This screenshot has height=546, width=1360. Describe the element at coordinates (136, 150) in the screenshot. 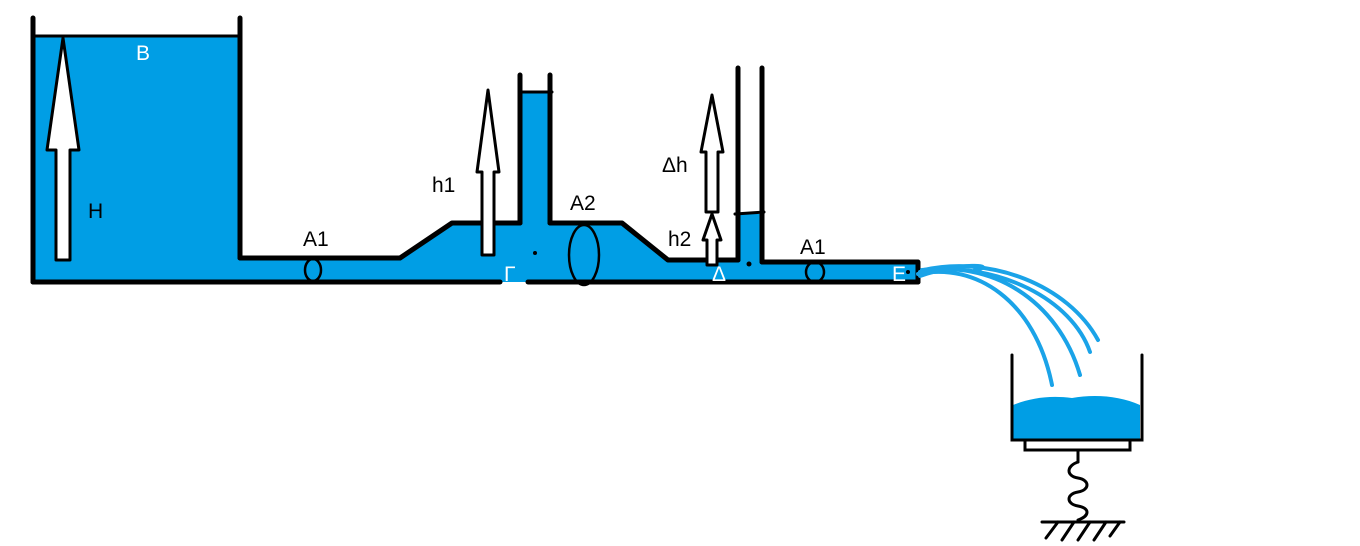

I see `reservoir-outline` at that location.